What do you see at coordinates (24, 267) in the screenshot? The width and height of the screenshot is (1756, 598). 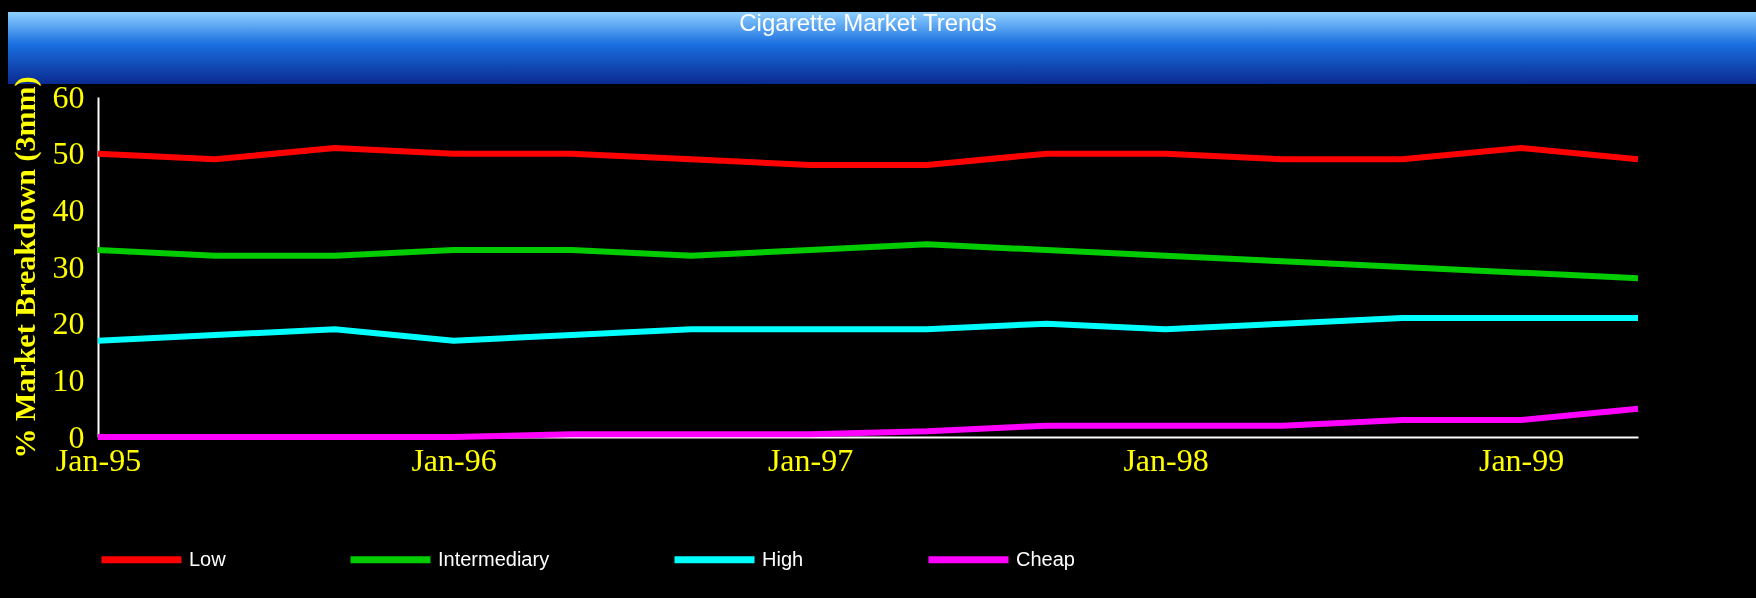 I see `y-axis-title: % Market Breakdown (3mm)` at bounding box center [24, 267].